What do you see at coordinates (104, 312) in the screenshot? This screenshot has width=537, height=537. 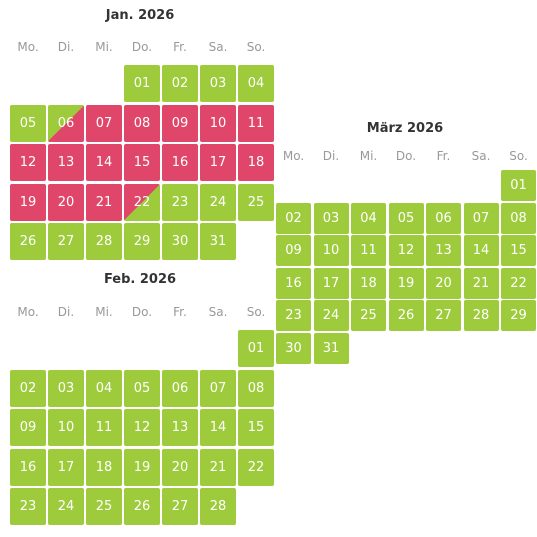 I see `weekday-label: Mi.` at bounding box center [104, 312].